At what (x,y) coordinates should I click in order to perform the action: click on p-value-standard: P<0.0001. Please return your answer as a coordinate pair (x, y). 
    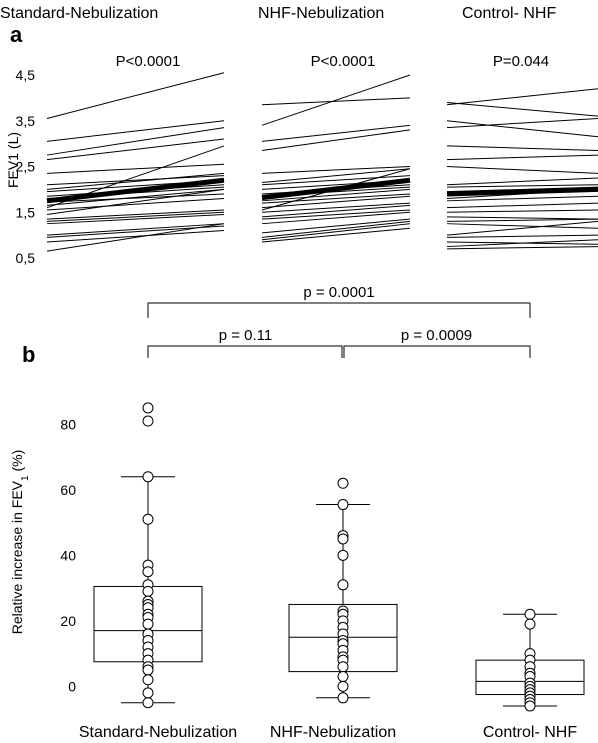
    Looking at the image, I should click on (148, 61).